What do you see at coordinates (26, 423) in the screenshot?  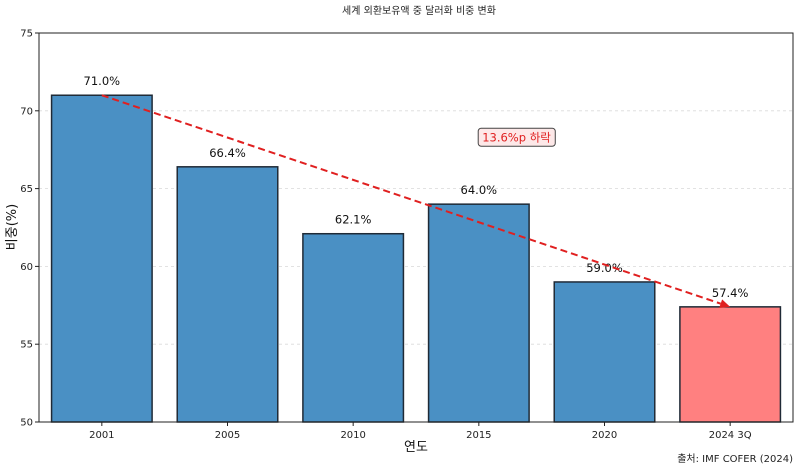 I see `y-tick-label: 50` at bounding box center [26, 423].